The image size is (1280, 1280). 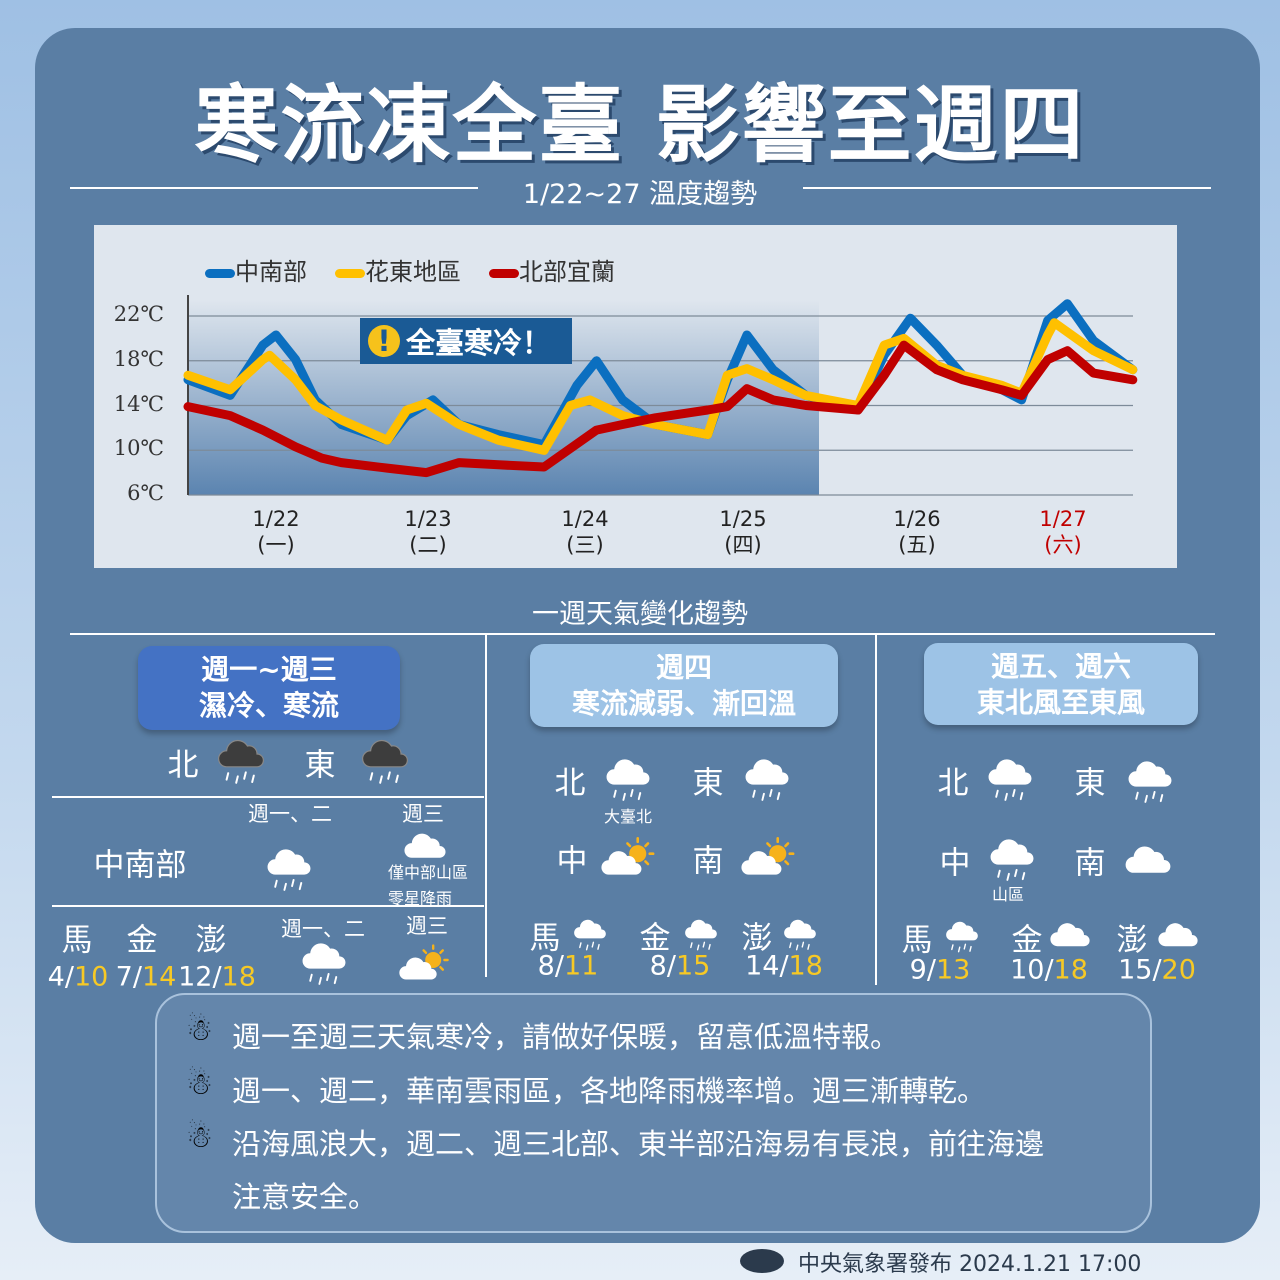 I want to click on region-central-south: 中南部, so click(x=140, y=865).